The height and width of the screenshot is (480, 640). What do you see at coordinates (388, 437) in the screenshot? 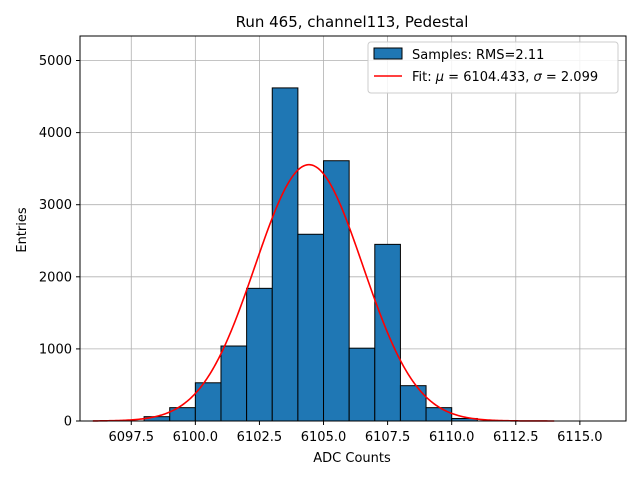
I see `x-tick-label: 6107.5` at bounding box center [388, 437].